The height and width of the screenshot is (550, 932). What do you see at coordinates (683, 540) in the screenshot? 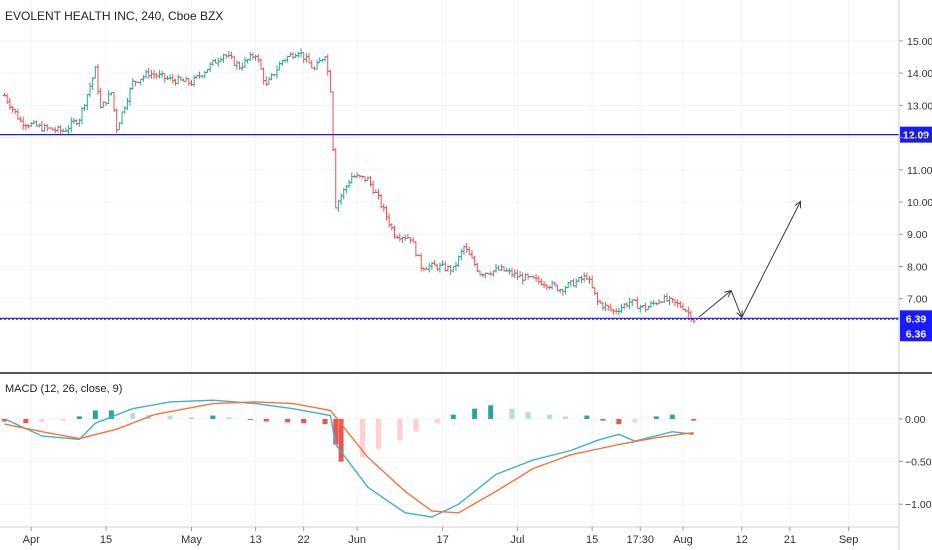
I see `time-tick-label: Aug` at bounding box center [683, 540].